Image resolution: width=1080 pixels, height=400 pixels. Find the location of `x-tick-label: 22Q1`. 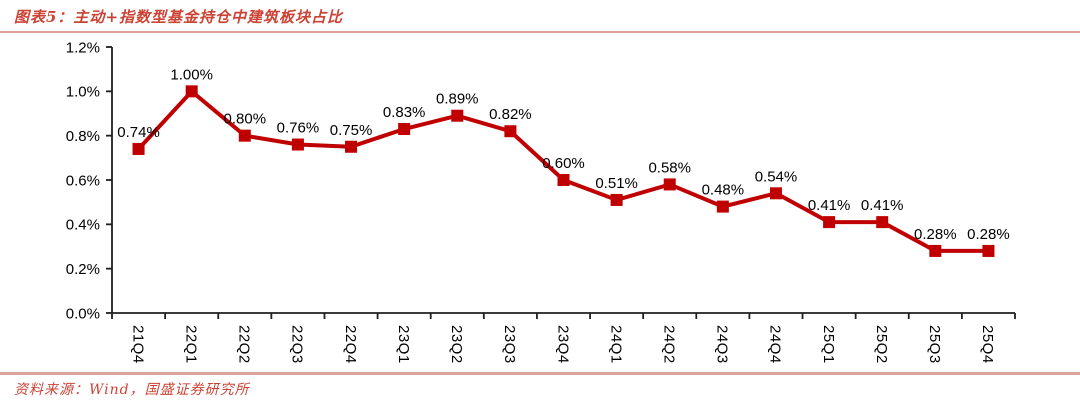

x-tick-label: 22Q1 is located at coordinates (190, 344).